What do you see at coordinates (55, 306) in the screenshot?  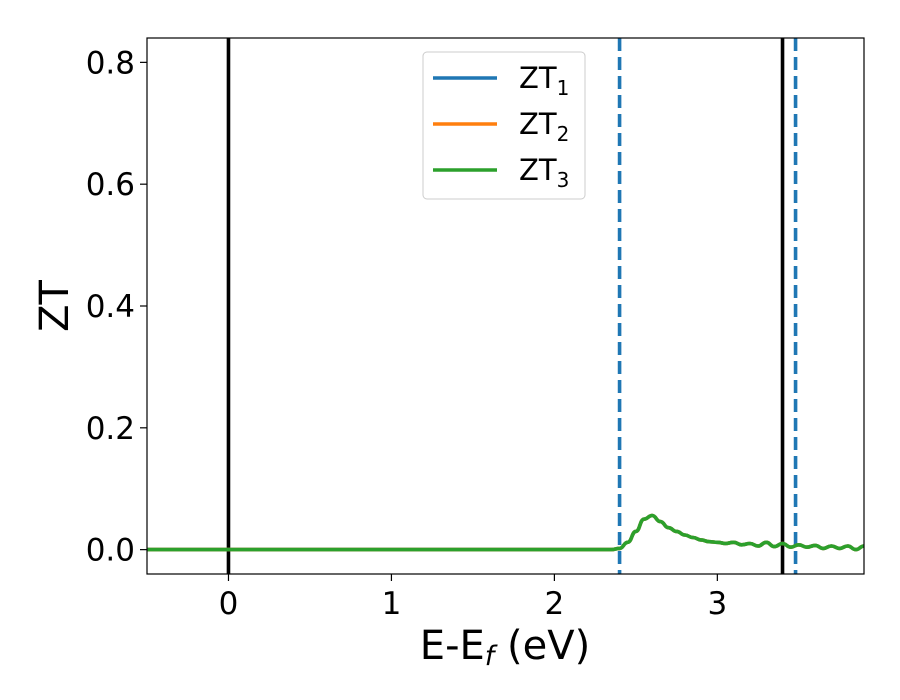 I see `y-axis-label: ZT` at bounding box center [55, 306].